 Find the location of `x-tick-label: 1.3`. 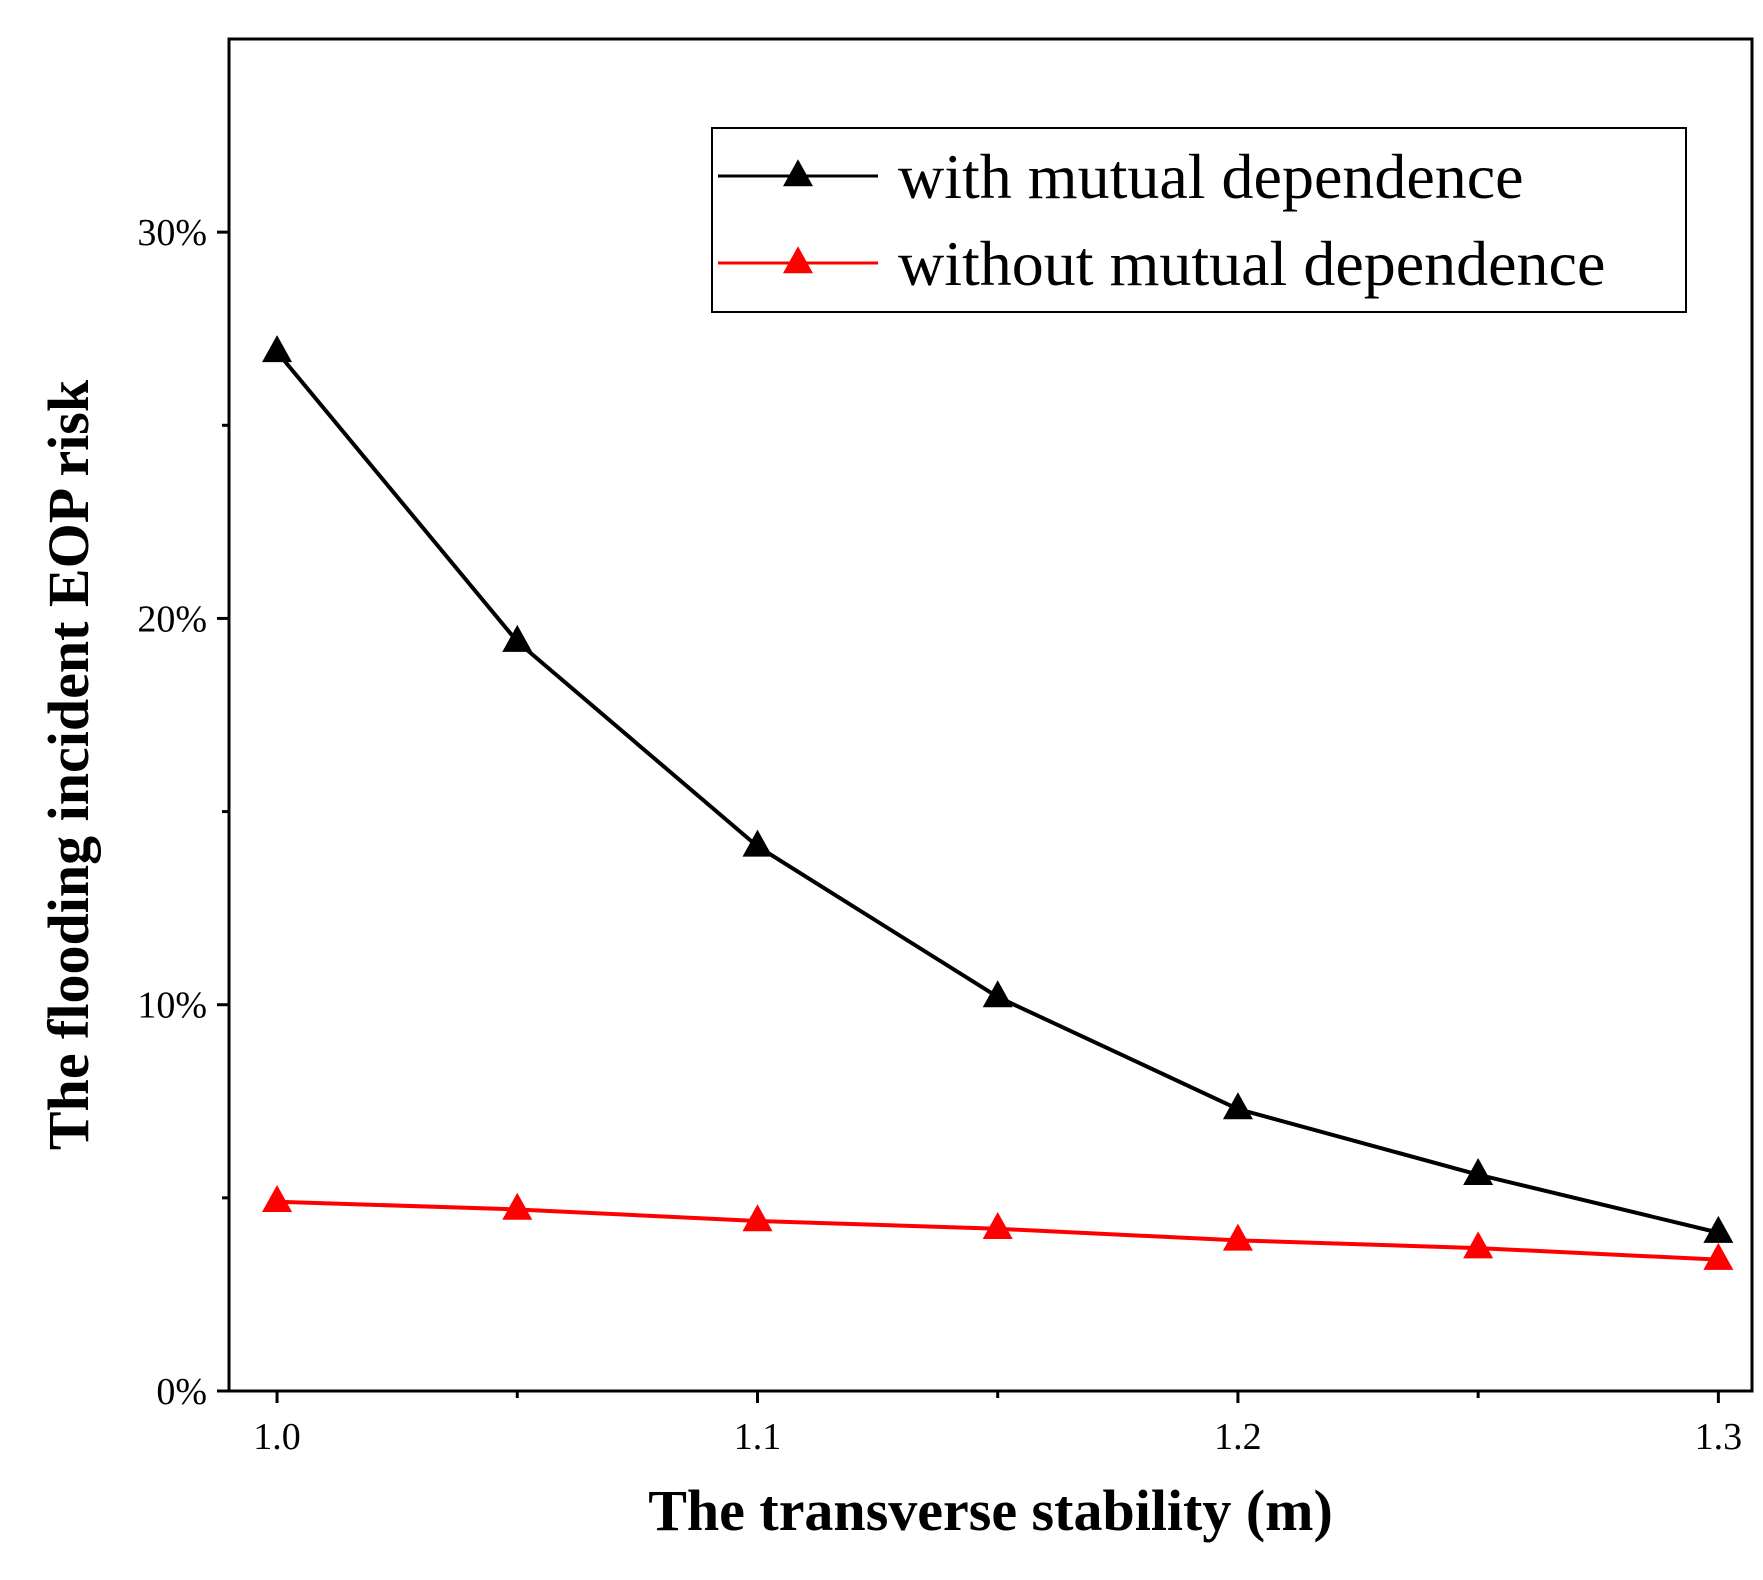

x-tick-label: 1.3 is located at coordinates (1719, 1437).